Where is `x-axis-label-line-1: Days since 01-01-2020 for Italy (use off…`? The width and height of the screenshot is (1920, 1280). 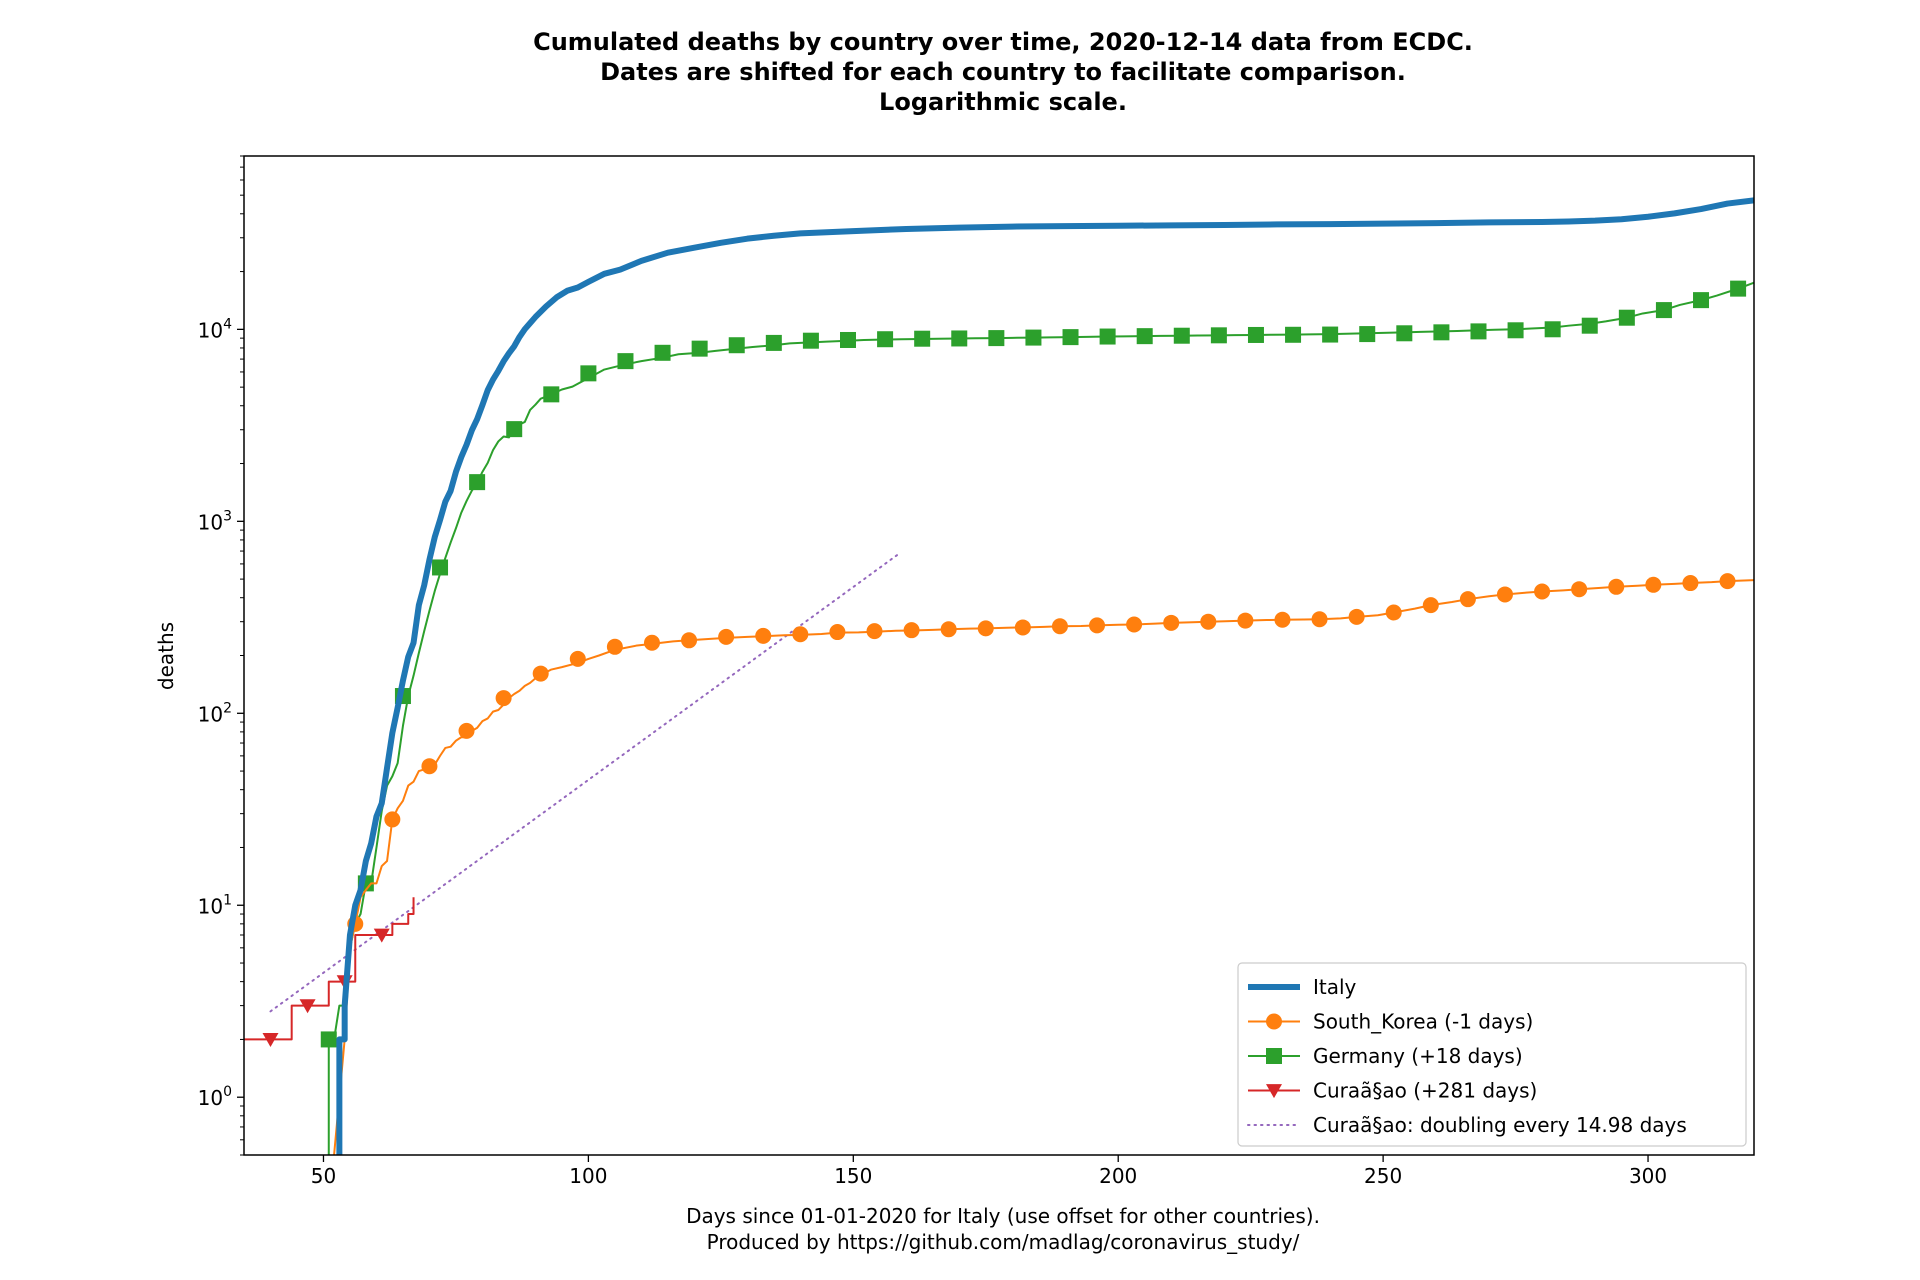 x-axis-label-line-1: Days since 01-01-2020 for Italy (use off… is located at coordinates (1003, 1216).